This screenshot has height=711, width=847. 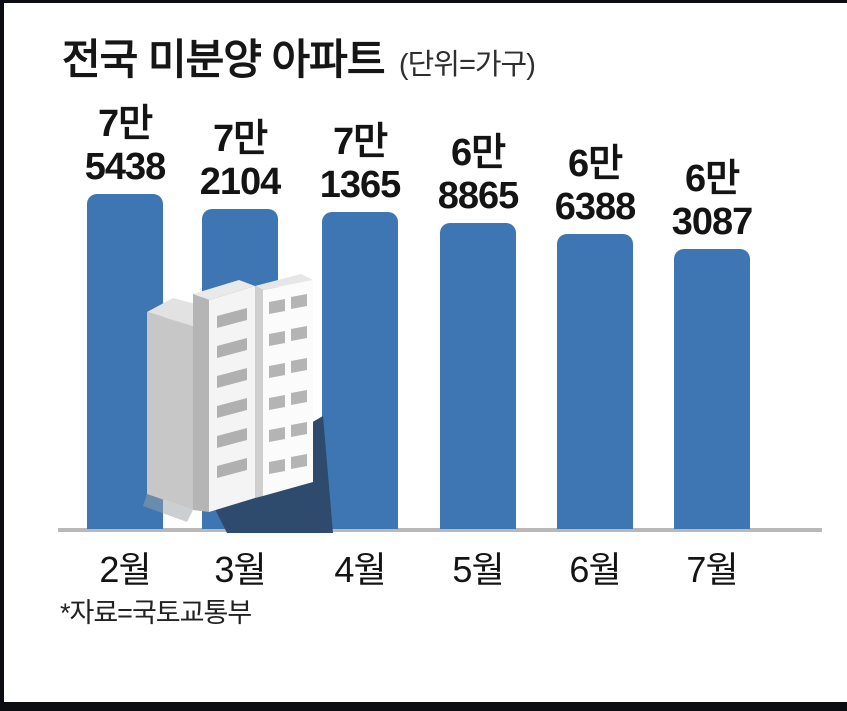 I want to click on left-border, so click(x=2, y=355).